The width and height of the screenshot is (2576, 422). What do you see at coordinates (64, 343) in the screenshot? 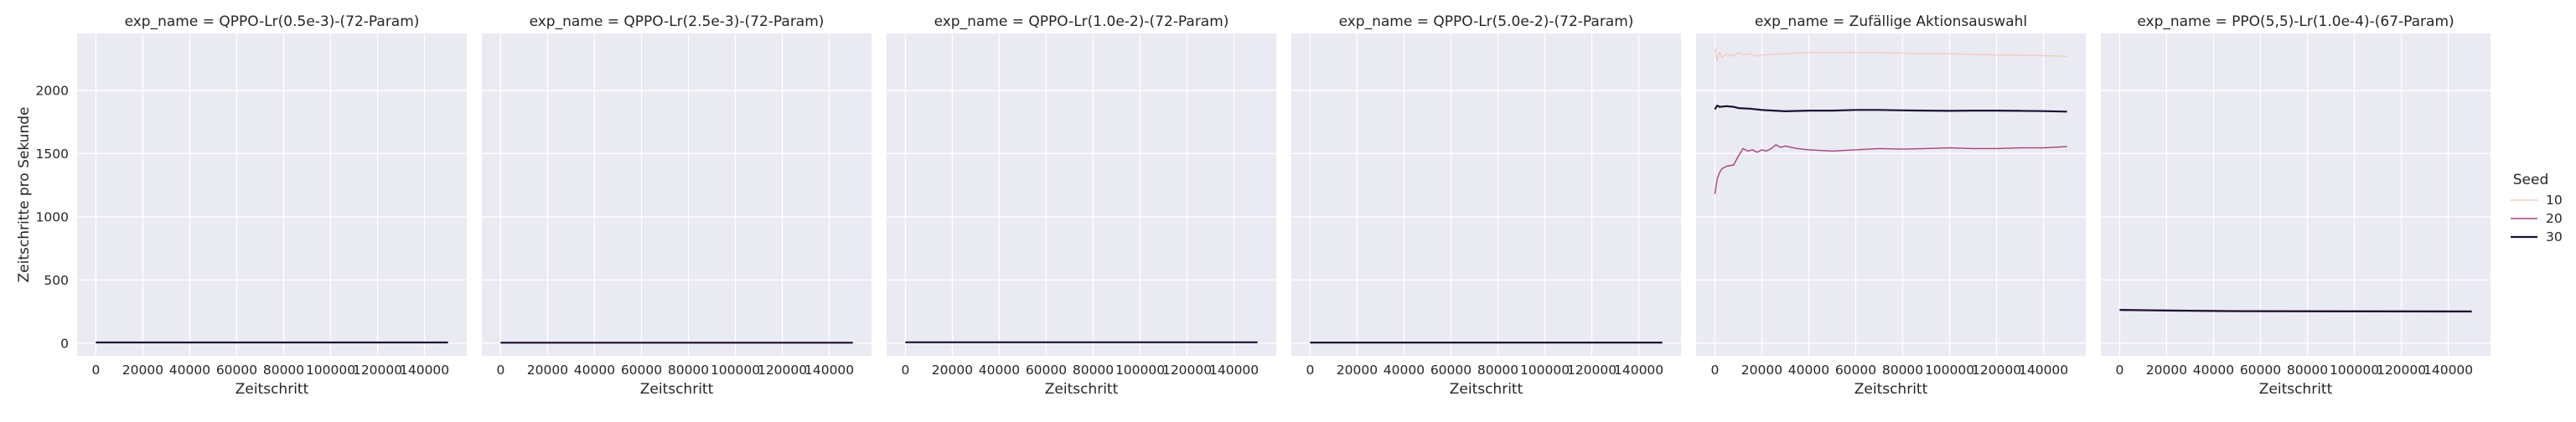
I see `y-tick-label: 0` at bounding box center [64, 343].